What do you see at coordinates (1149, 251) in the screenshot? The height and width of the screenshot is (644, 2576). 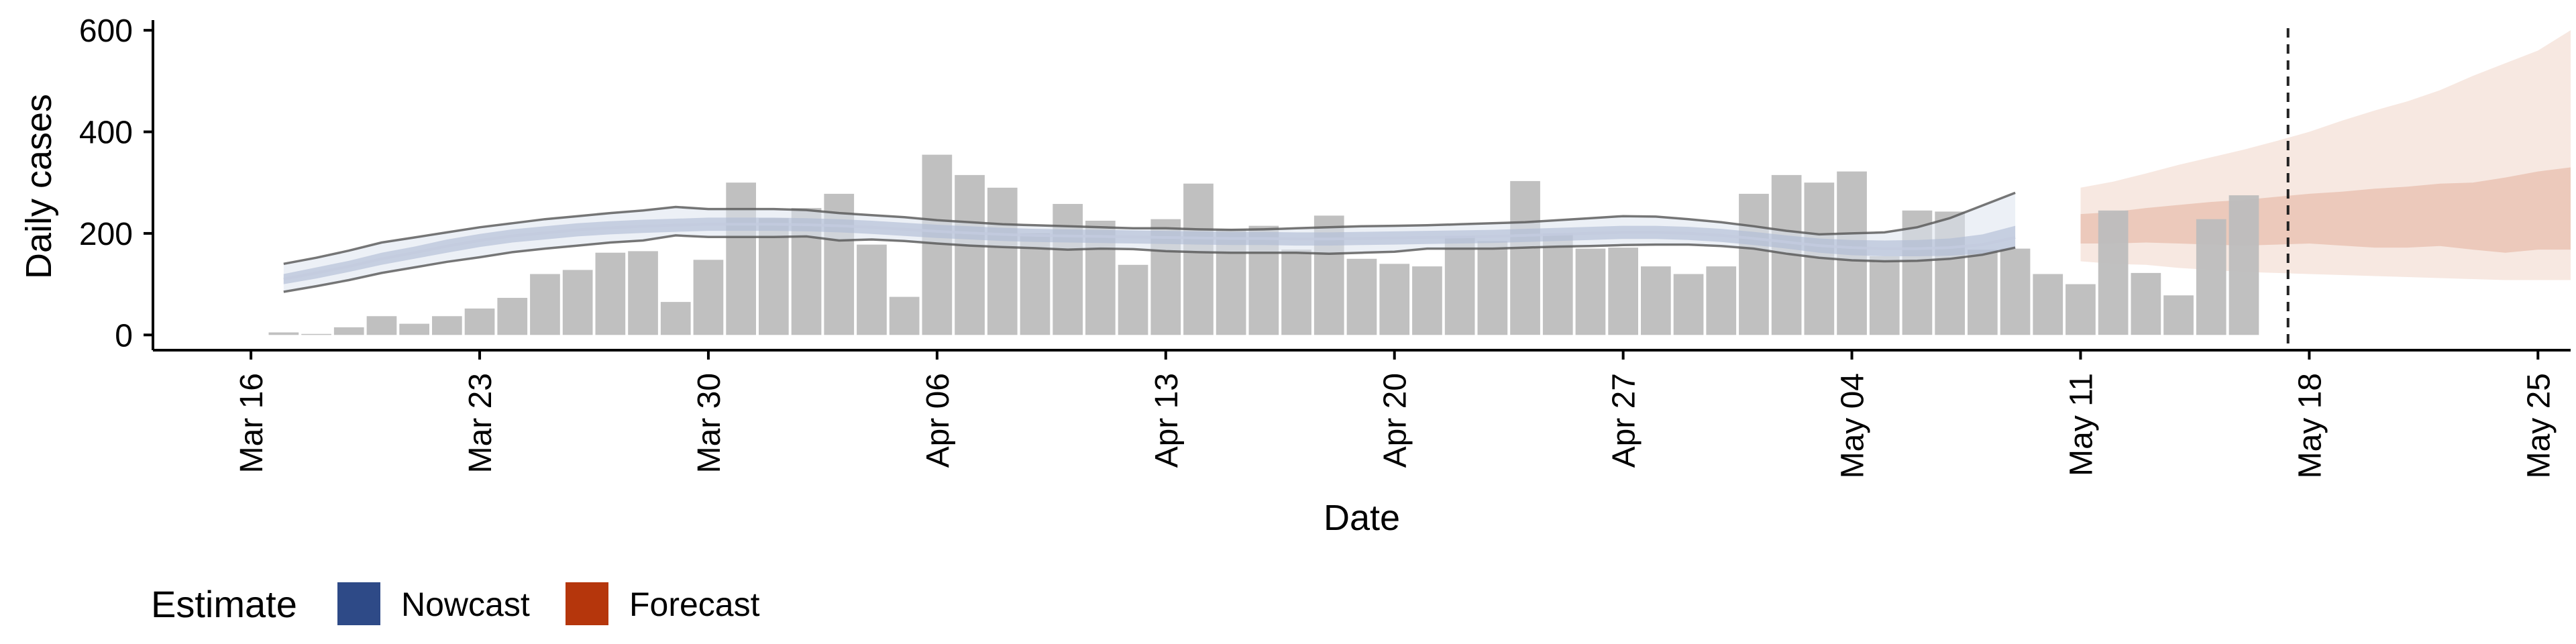 I see `nowcast-median-line` at bounding box center [1149, 251].